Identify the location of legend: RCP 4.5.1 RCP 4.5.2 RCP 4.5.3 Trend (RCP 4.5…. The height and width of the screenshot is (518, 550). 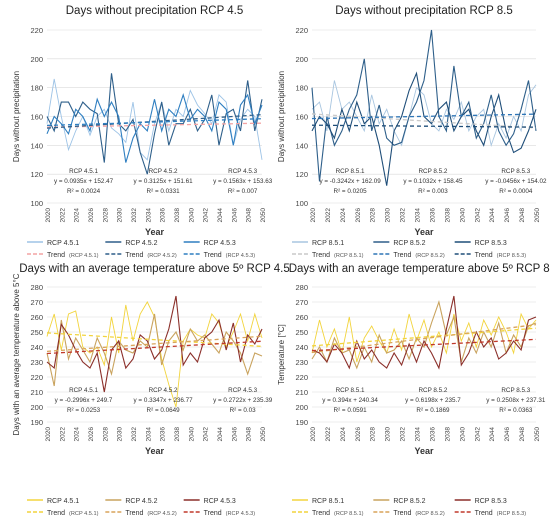
(141, 507).